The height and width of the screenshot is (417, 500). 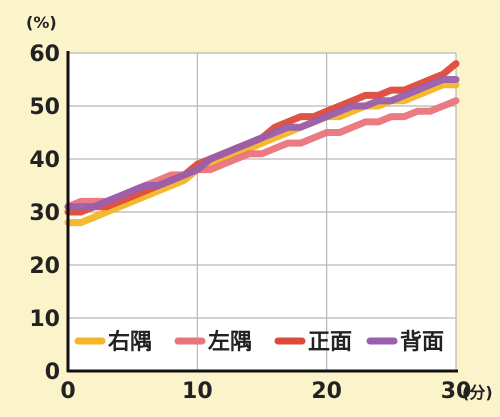 I want to click on x-unit-label: (分), so click(x=477, y=392).